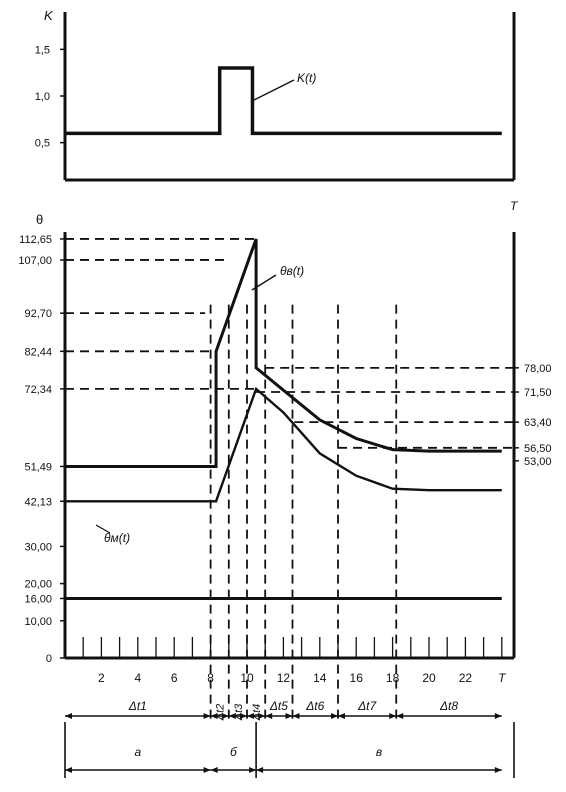 The width and height of the screenshot is (566, 792). Describe the element at coordinates (357, 678) in the screenshot. I see `x-tick-label: 16` at that location.